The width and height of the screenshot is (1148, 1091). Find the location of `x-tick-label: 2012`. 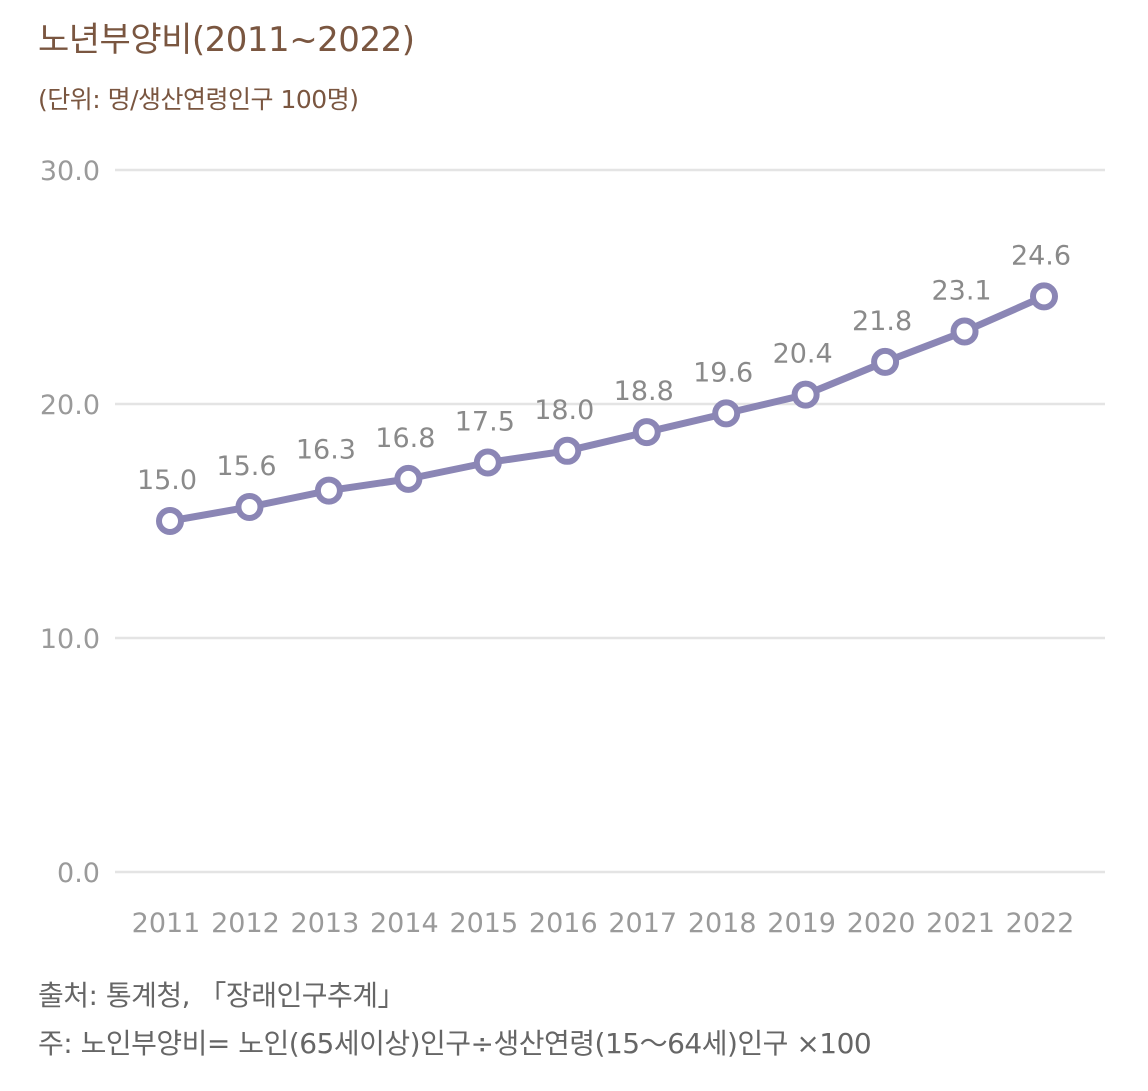

x-tick-label: 2012 is located at coordinates (245, 923).